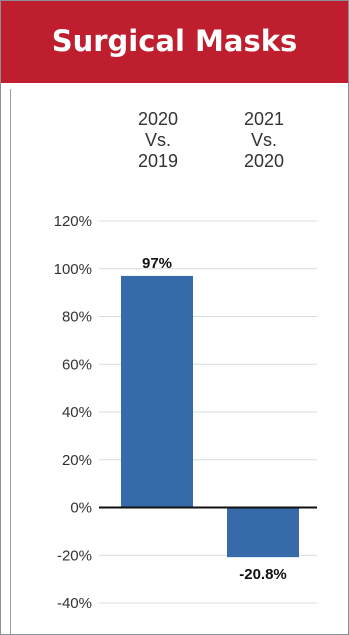 The image size is (349, 635). I want to click on y-tick-label: 100%, so click(73, 269).